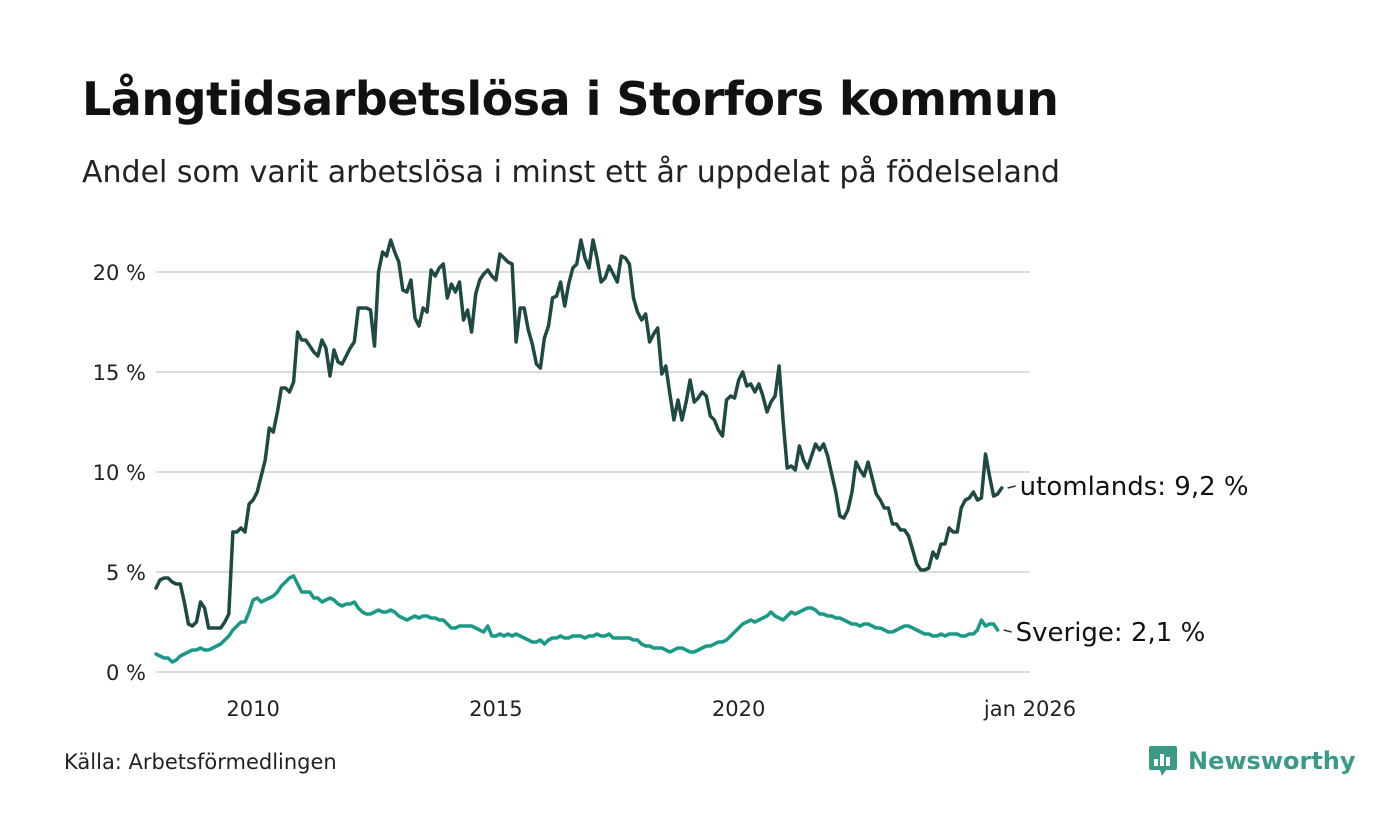 The height and width of the screenshot is (840, 1400). What do you see at coordinates (1163, 761) in the screenshot?
I see `newsworthy-logo-icon` at bounding box center [1163, 761].